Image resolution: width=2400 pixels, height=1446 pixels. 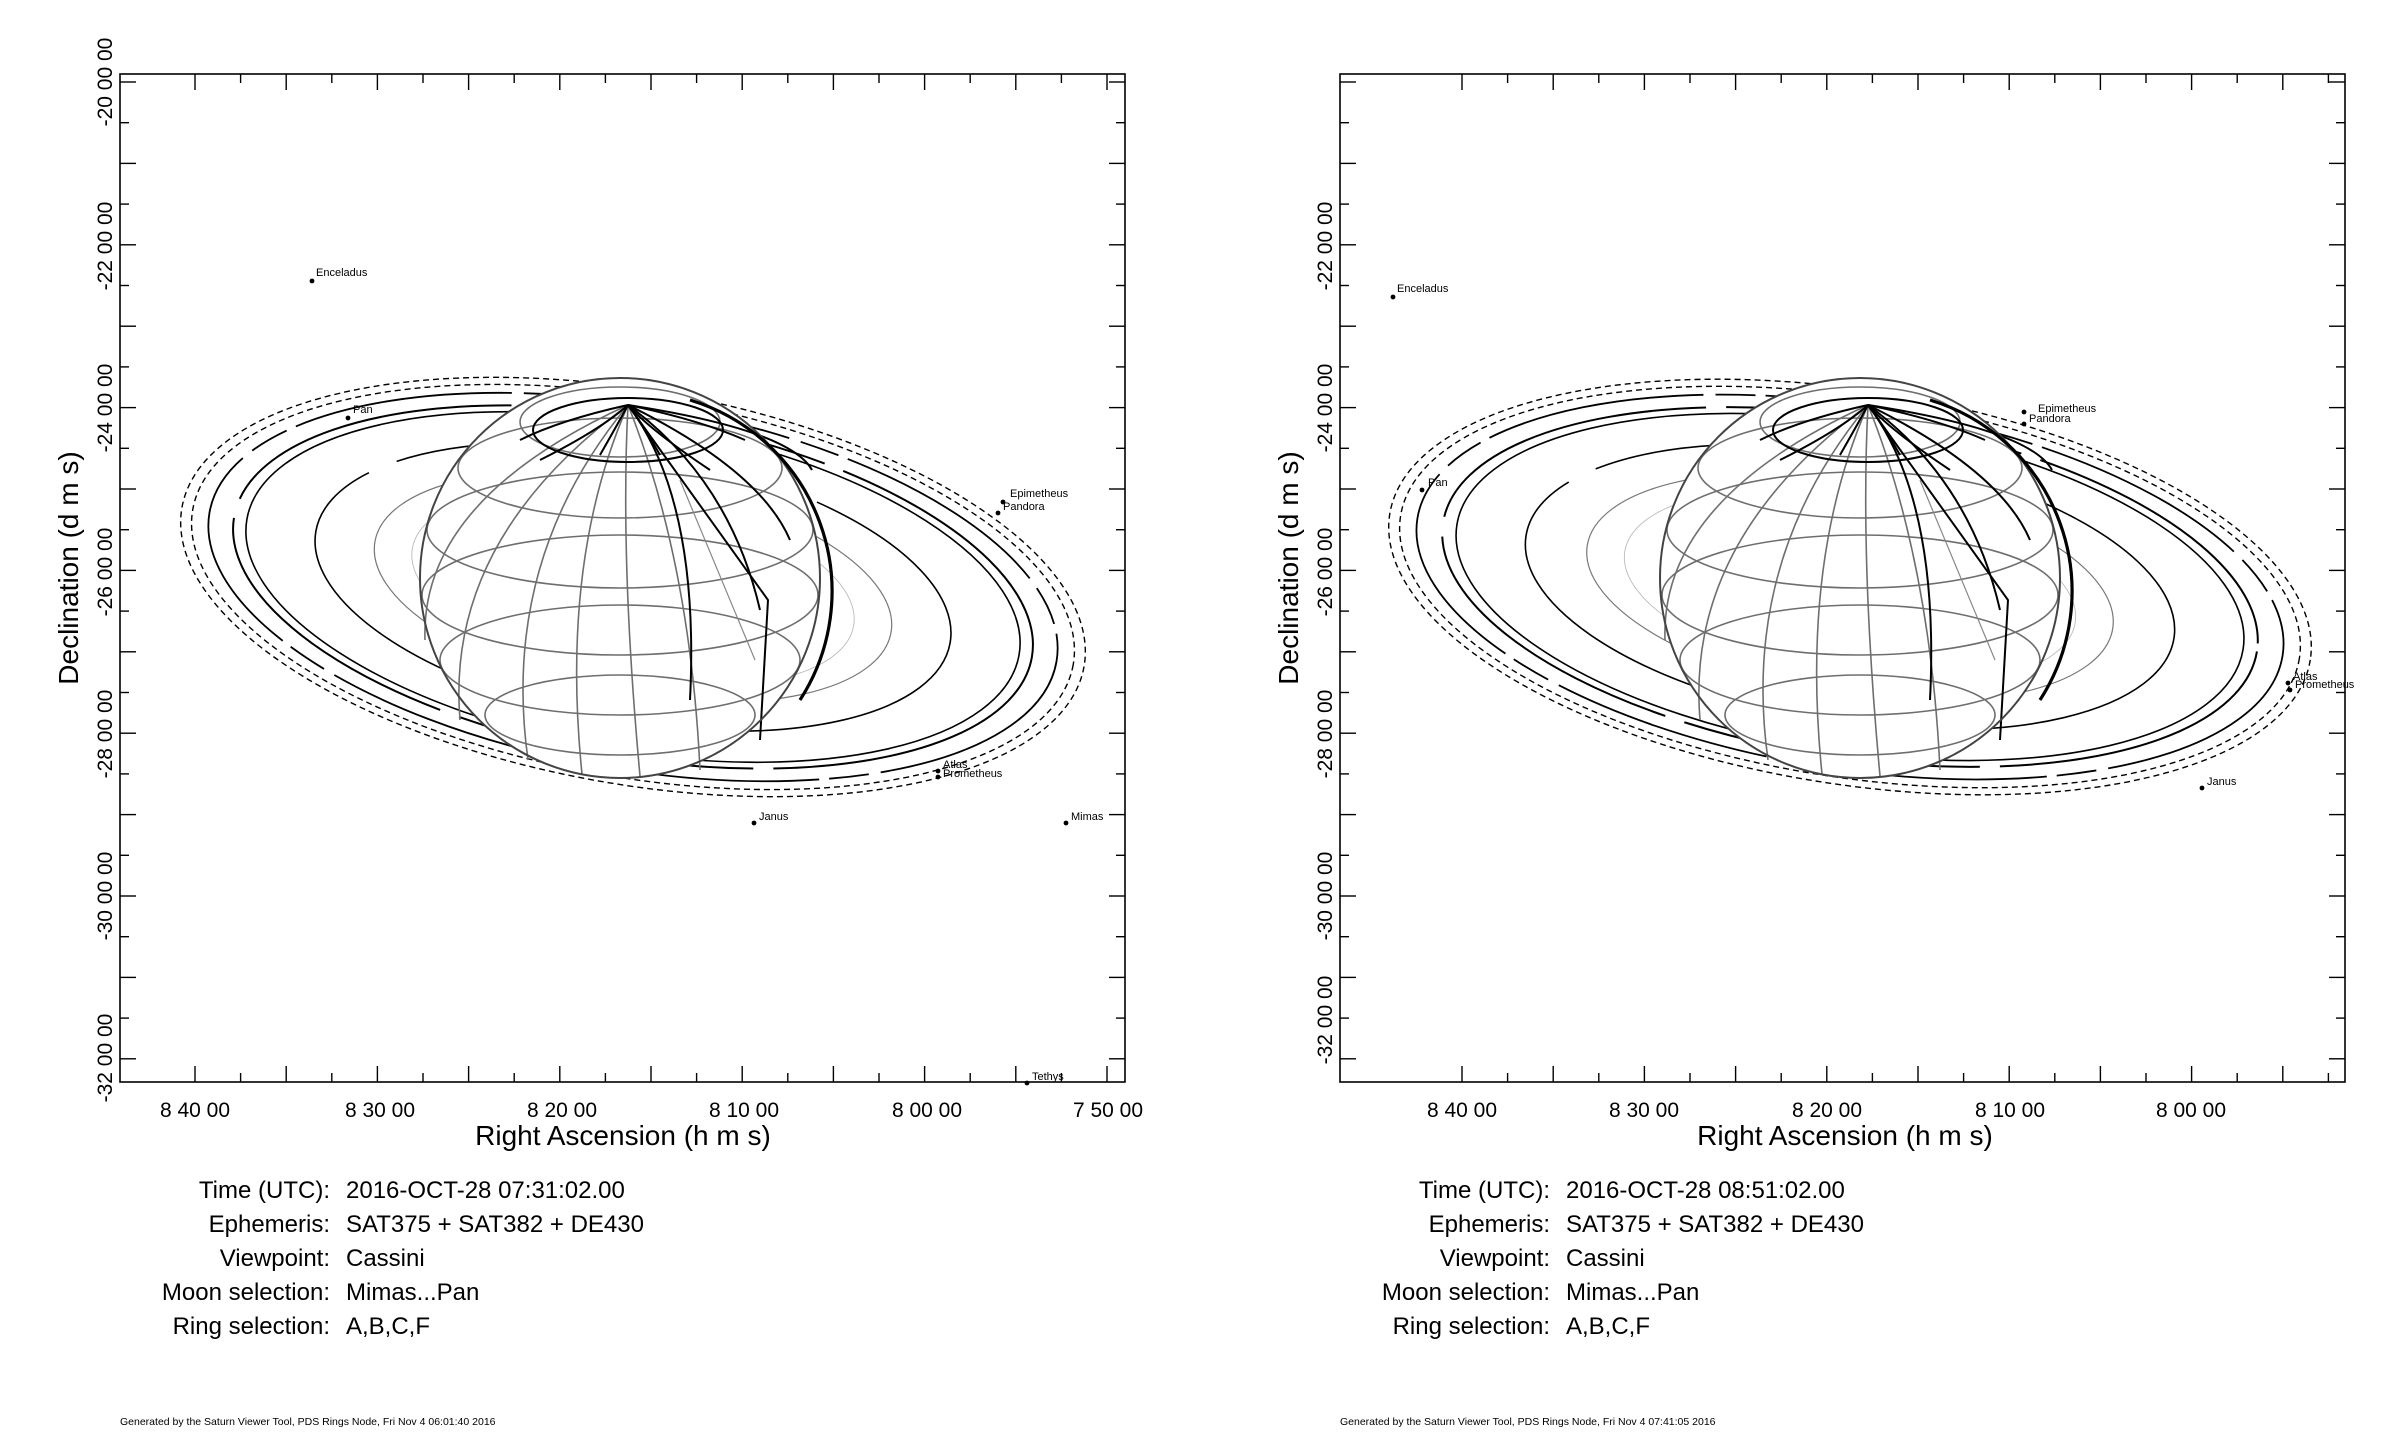 I want to click on moon-label-mimas: Mimas, so click(x=1087, y=817).